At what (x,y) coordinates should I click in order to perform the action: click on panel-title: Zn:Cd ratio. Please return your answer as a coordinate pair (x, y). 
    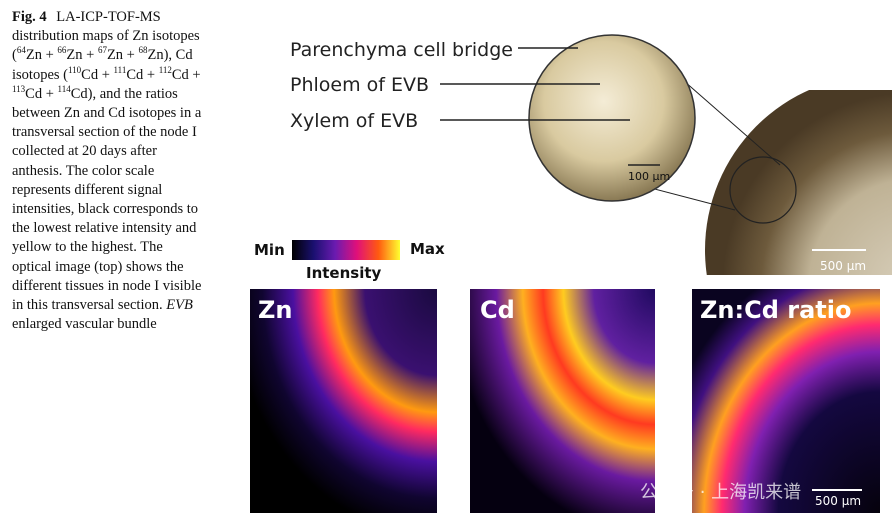
    Looking at the image, I should click on (775, 310).